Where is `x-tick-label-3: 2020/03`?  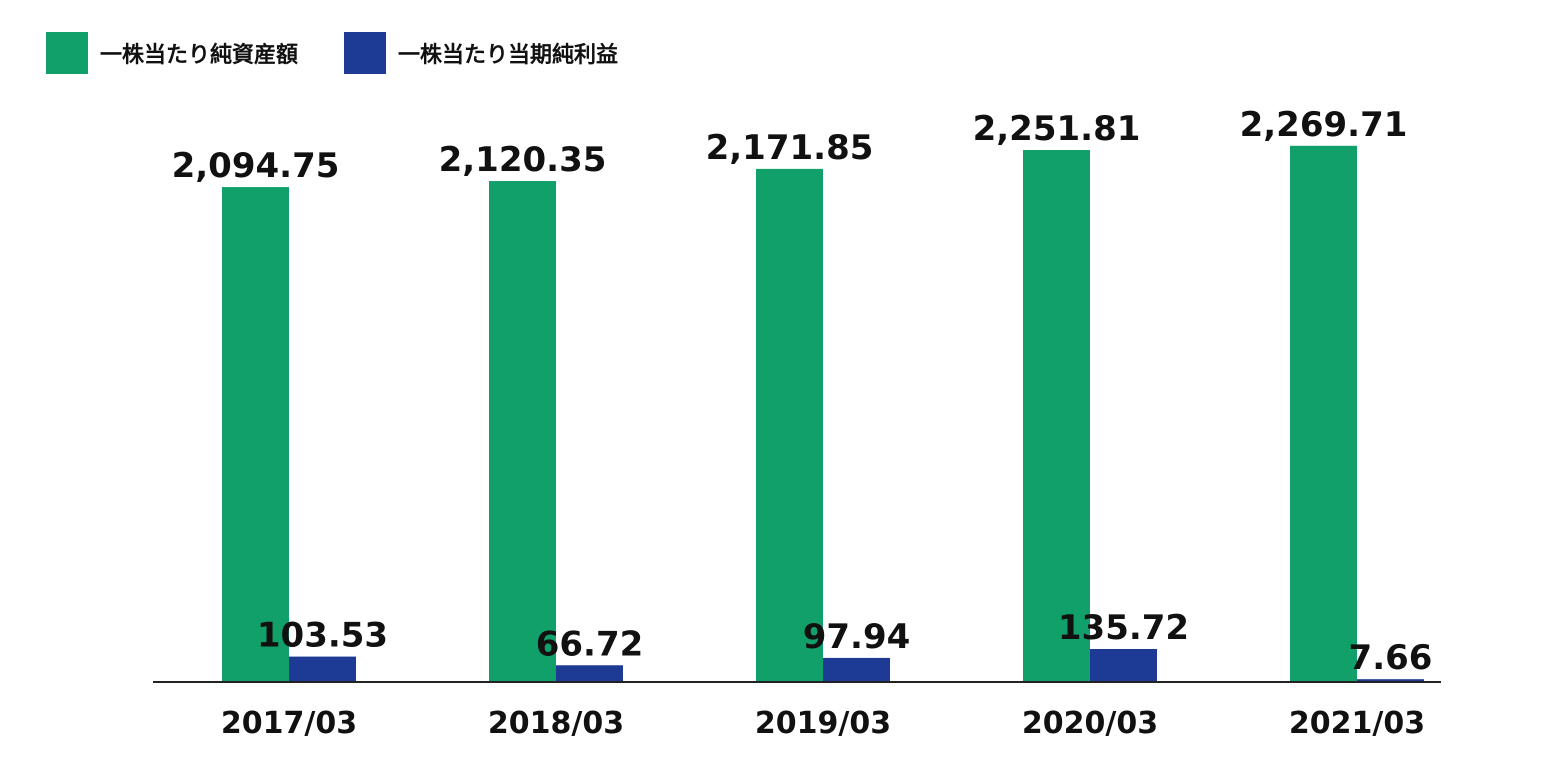
x-tick-label-3: 2020/03 is located at coordinates (1090, 723).